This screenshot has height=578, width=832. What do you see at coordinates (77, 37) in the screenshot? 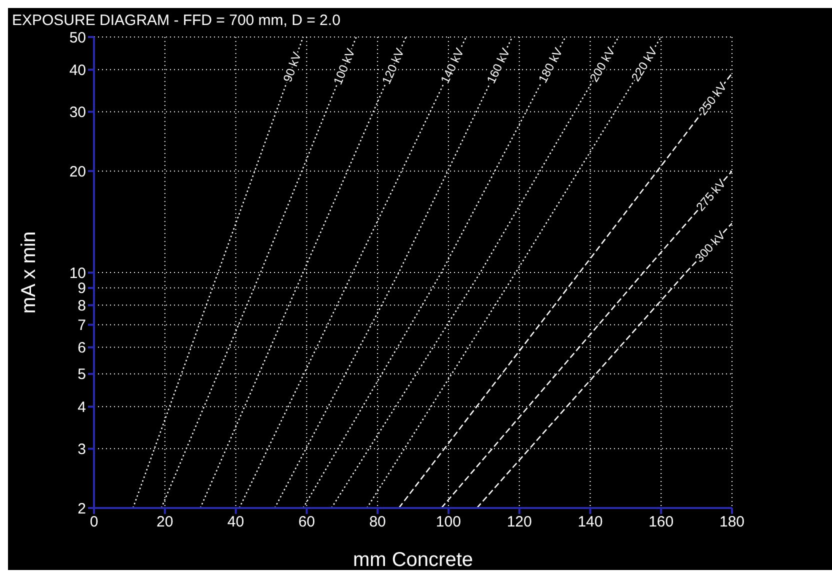
I see `y-tick-label: 50` at bounding box center [77, 37].